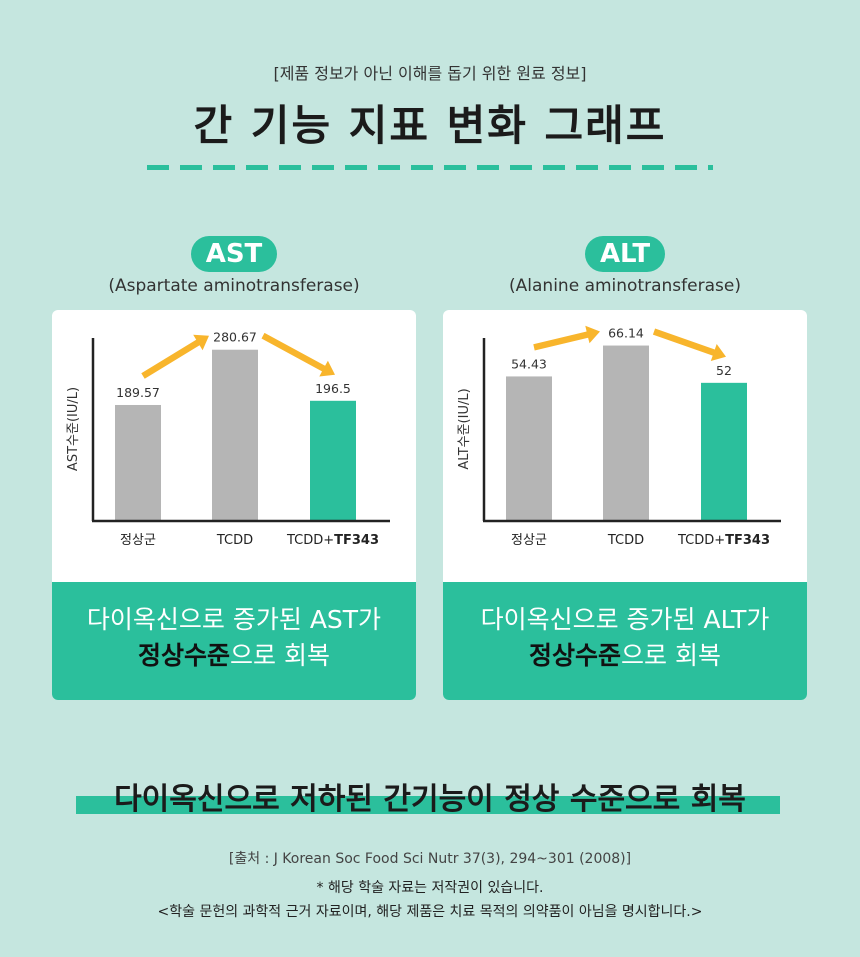 The width and height of the screenshot is (860, 957). Describe the element at coordinates (464, 428) in the screenshot. I see `alt-y-axis-label: ALT수준(IU/L)` at that location.